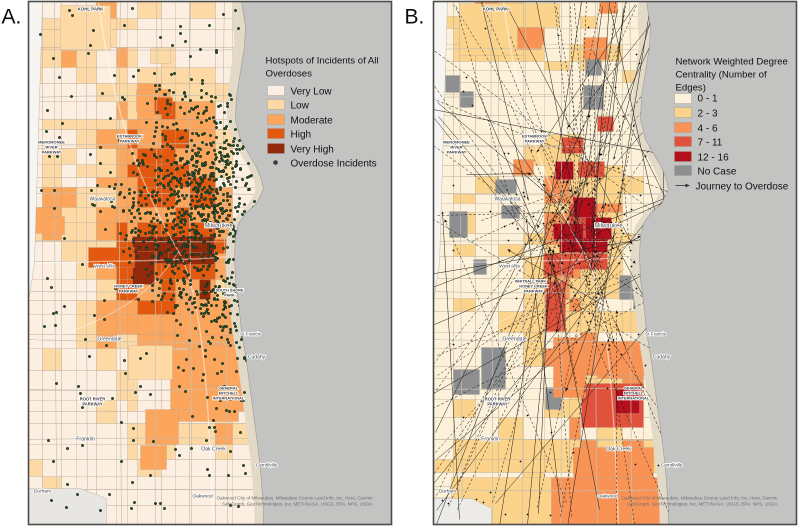 The height and width of the screenshot is (527, 798). What do you see at coordinates (312, 150) in the screenshot?
I see `svg-text: Very High` at bounding box center [312, 150].